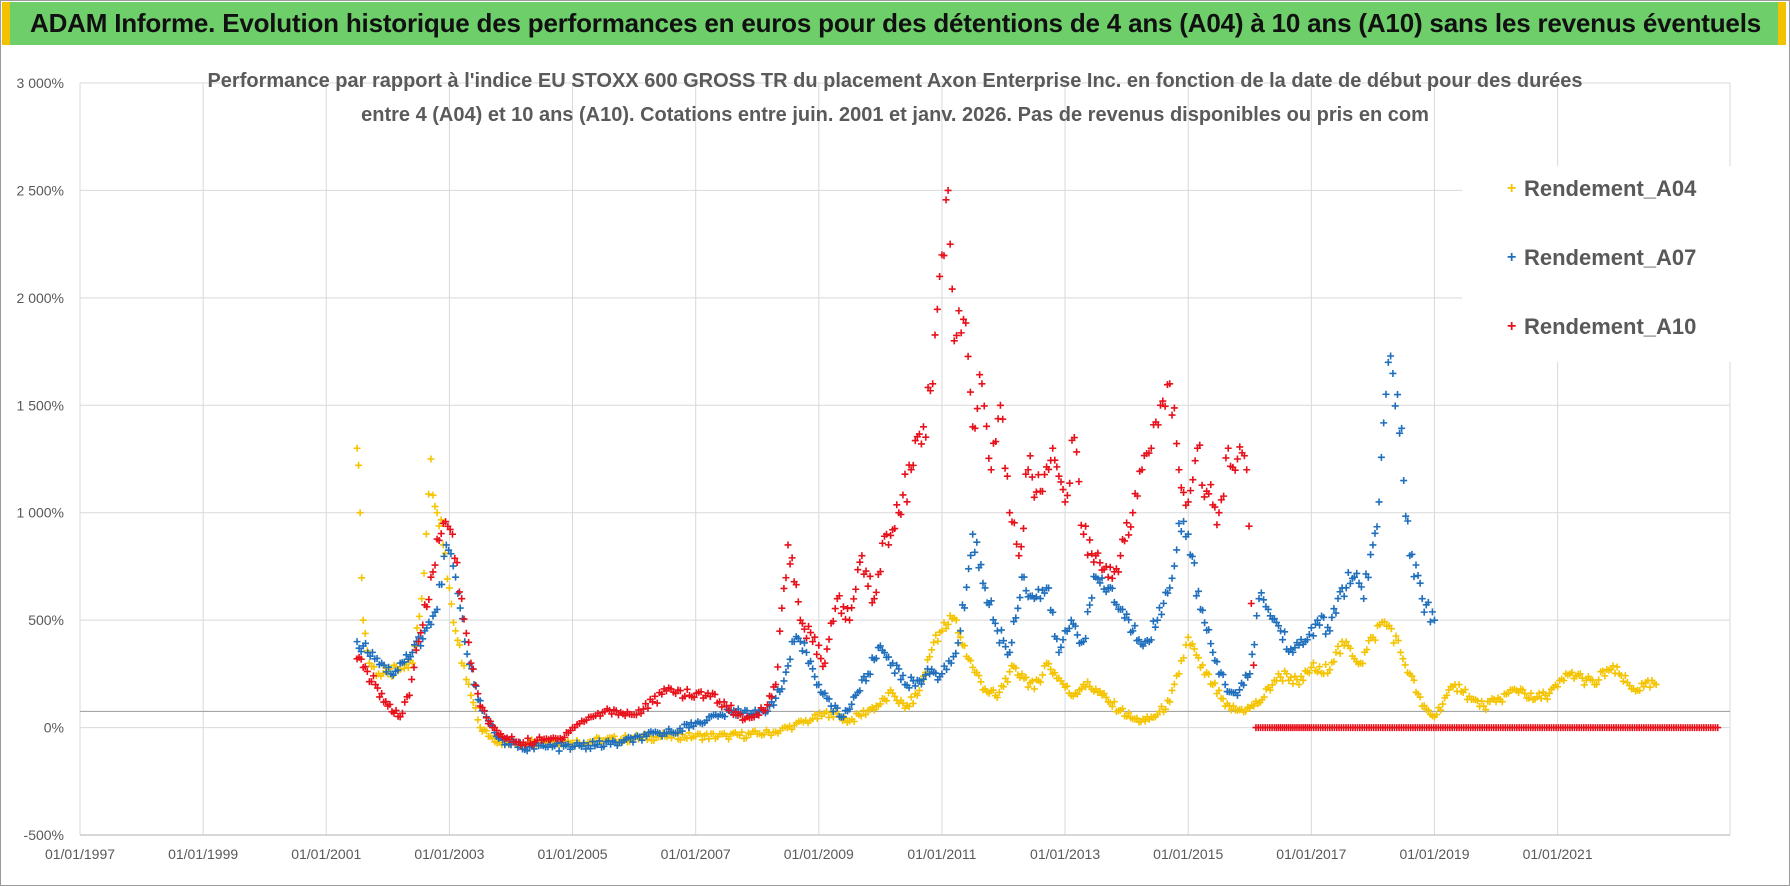 This screenshot has height=886, width=1790. I want to click on x-tick-label: 01/01/2015, so click(1188, 854).